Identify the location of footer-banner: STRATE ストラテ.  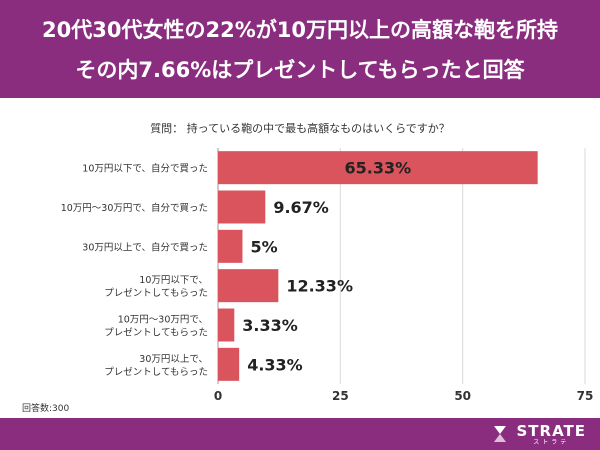
(300, 434).